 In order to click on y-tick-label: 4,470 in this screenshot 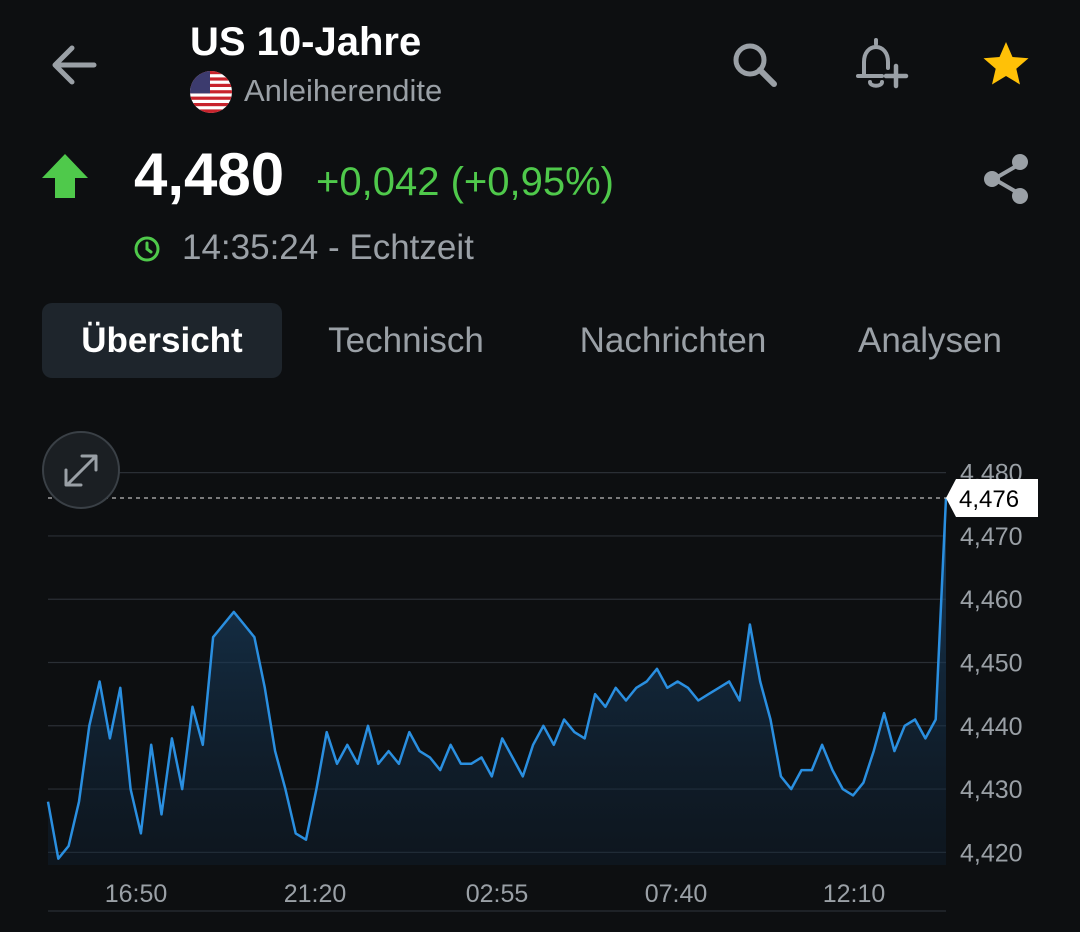, I will do `click(991, 537)`.